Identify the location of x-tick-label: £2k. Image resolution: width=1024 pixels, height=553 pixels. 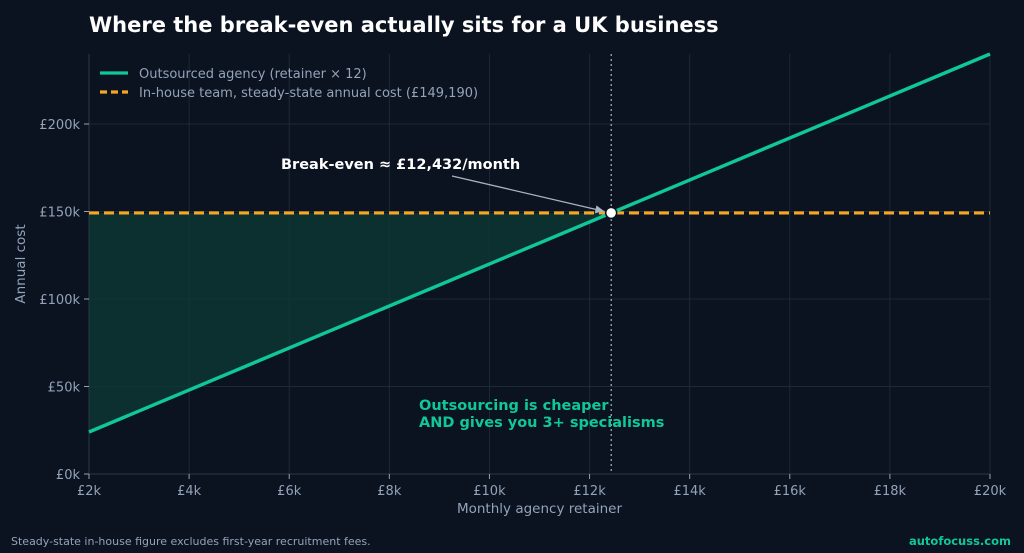
(89, 491).